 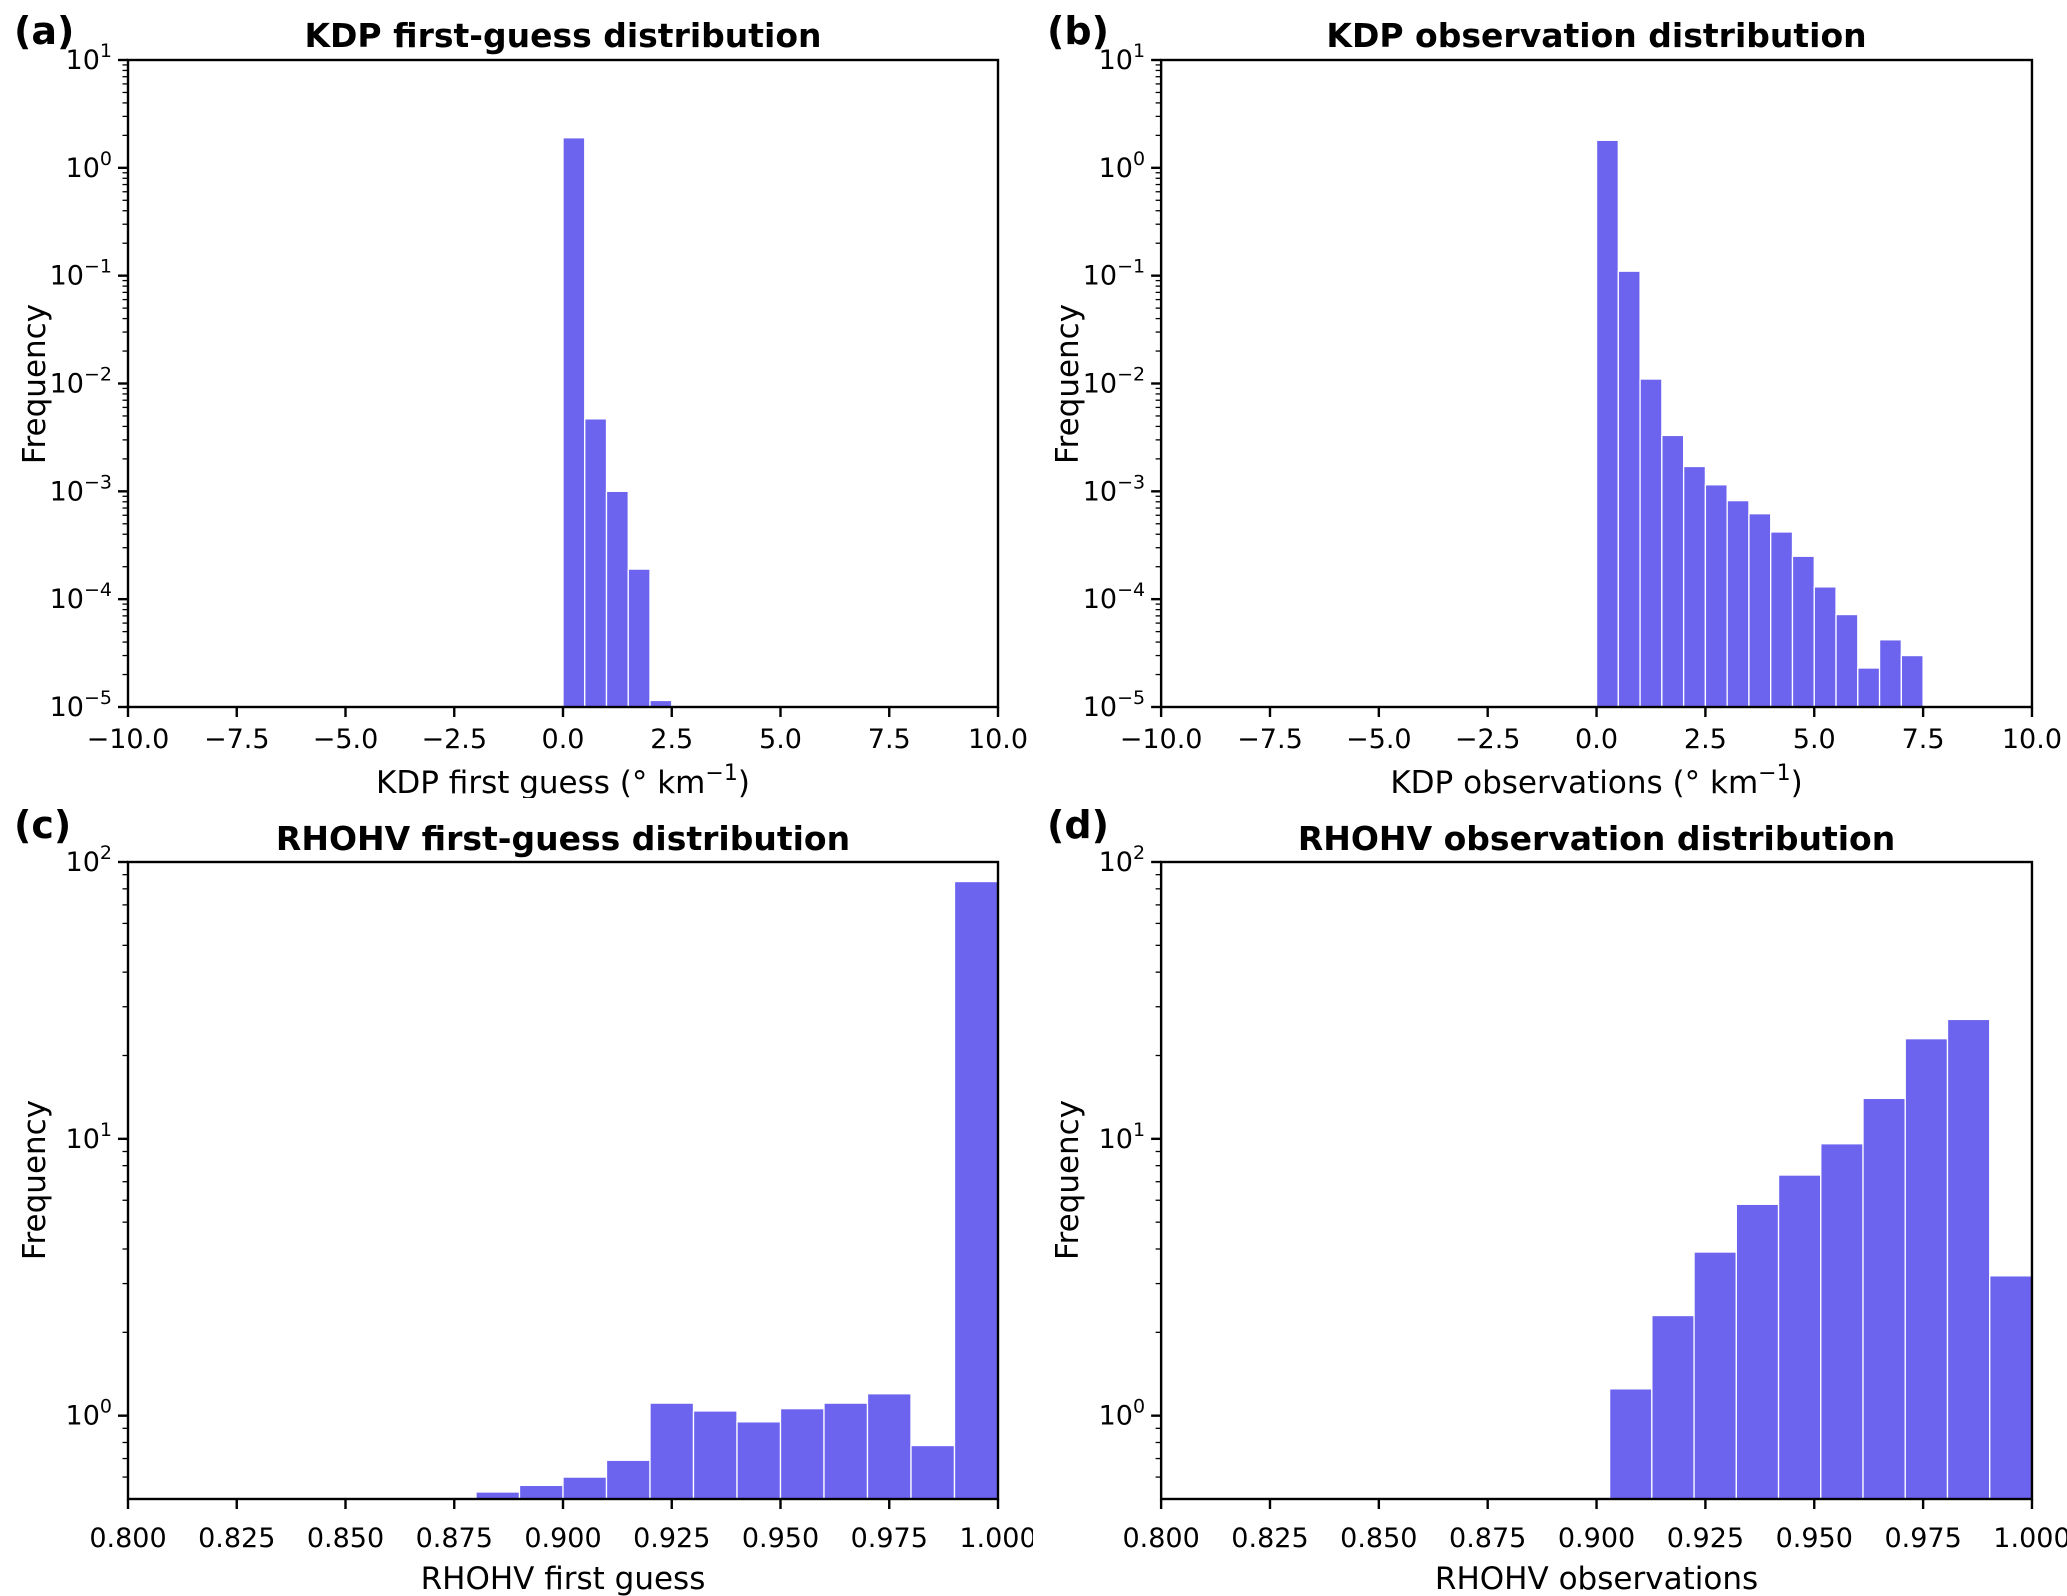 What do you see at coordinates (996, 1538) in the screenshot?
I see `x-tick-label: 1.000` at bounding box center [996, 1538].